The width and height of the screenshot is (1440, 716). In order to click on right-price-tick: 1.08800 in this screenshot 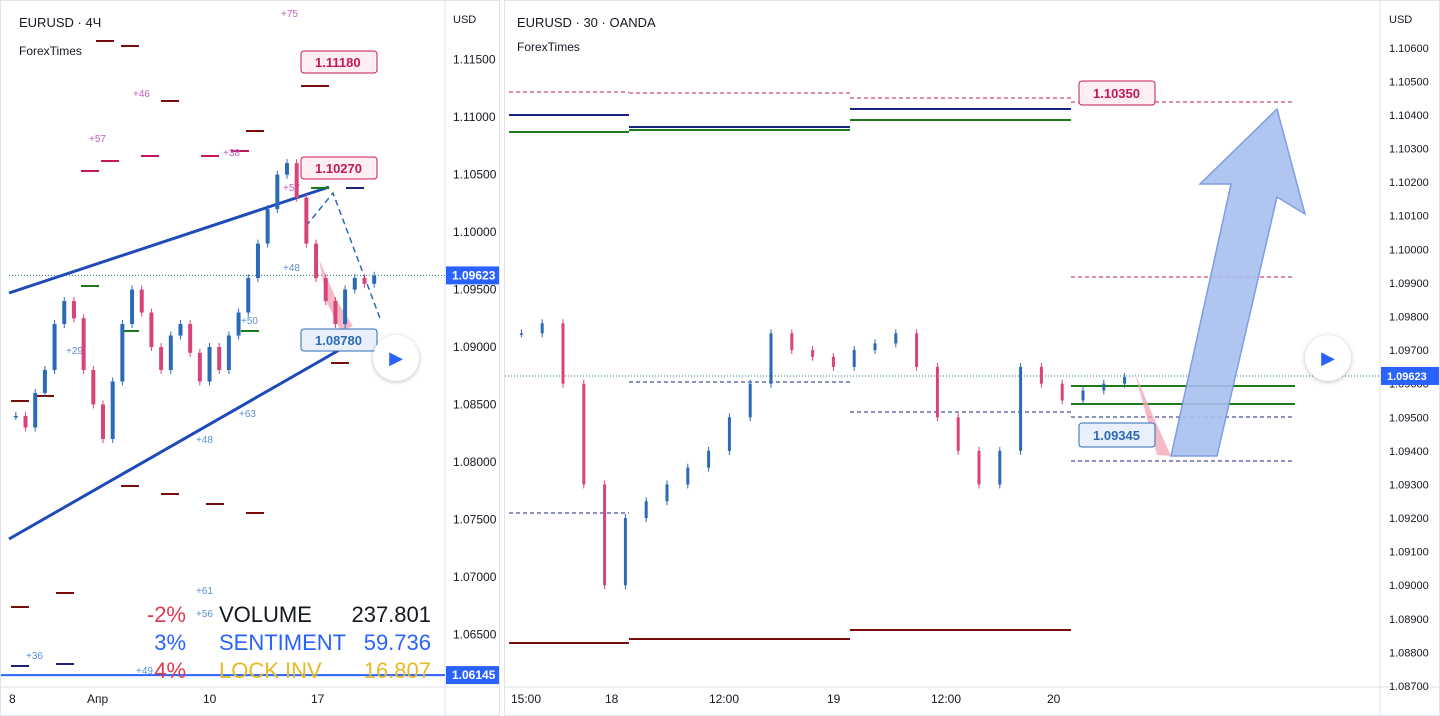, I will do `click(1409, 653)`.